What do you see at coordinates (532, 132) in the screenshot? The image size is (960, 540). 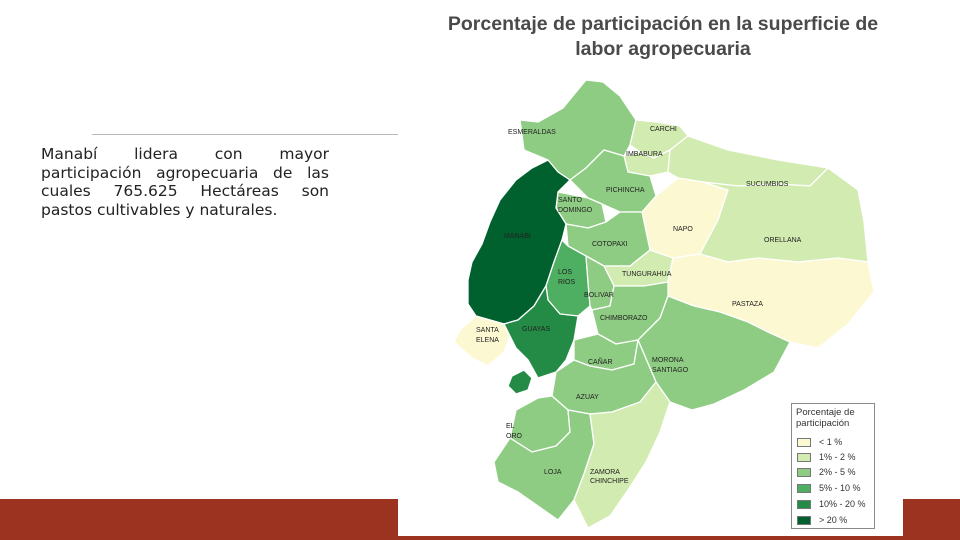 I see `province-label: ESMERALDAS` at bounding box center [532, 132].